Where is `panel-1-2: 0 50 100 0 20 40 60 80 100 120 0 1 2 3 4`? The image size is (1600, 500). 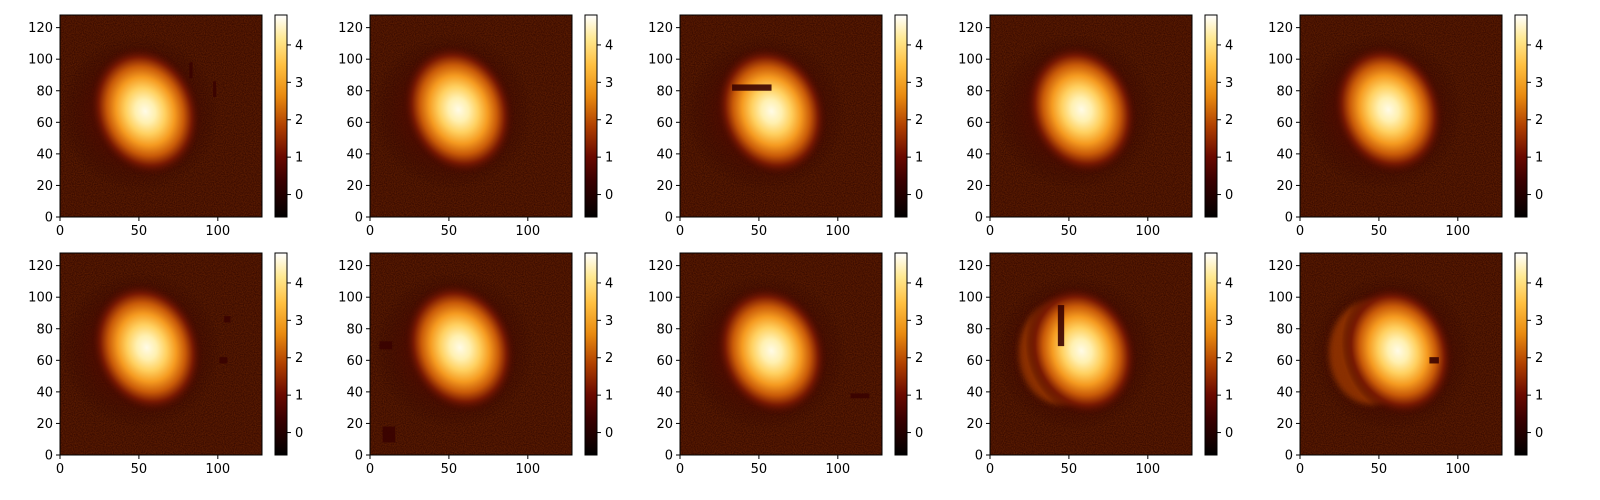 panel-1-2: 0 50 100 0 20 40 60 80 100 120 0 1 2 3 4 is located at coordinates (475, 126).